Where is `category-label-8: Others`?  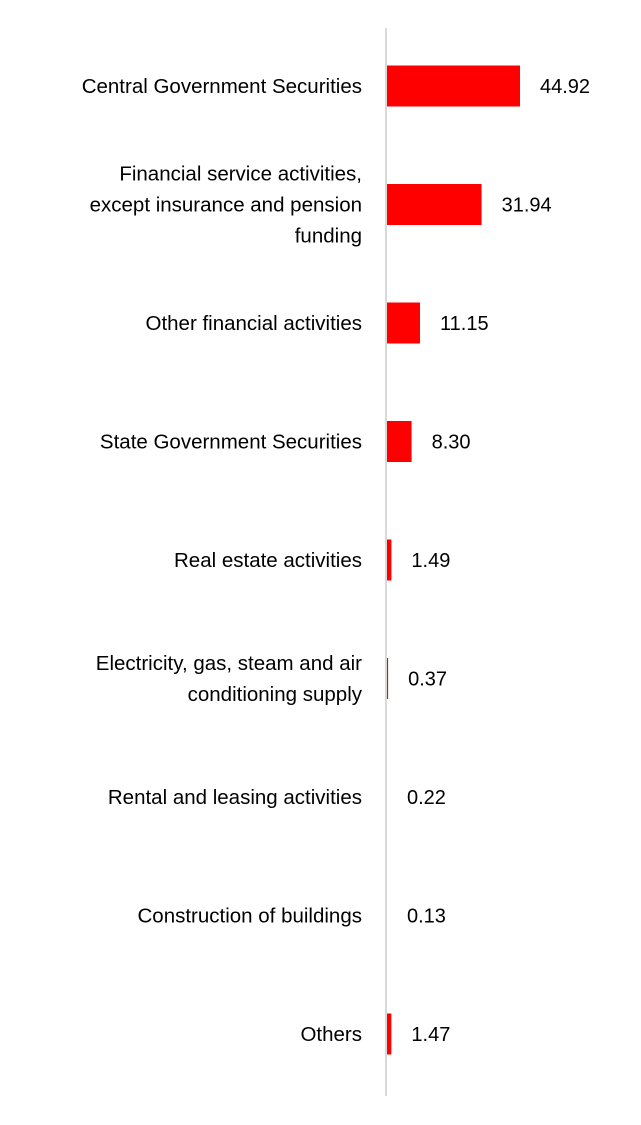 category-label-8: Others is located at coordinates (331, 1034).